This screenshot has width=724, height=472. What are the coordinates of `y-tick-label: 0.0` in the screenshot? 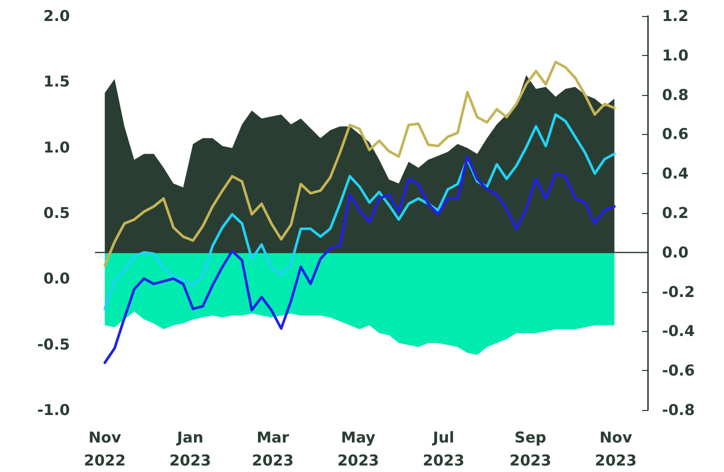 It's located at (56, 279).